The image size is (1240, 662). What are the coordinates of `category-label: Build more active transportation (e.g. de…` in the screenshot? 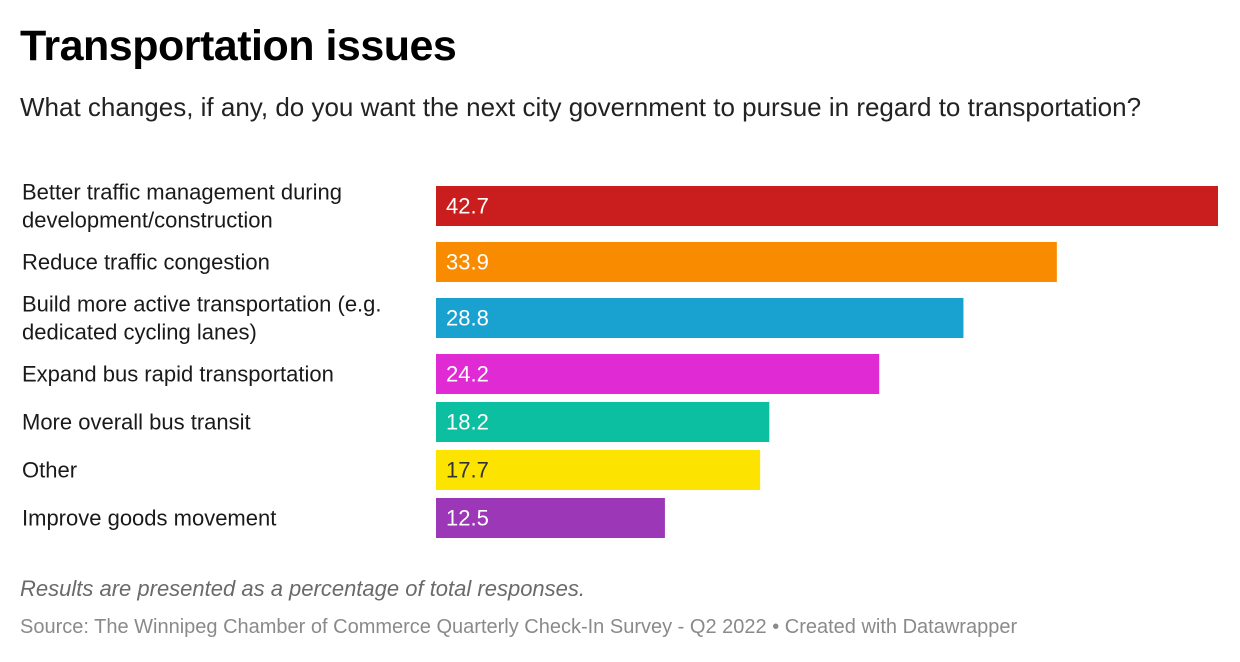 It's located at (202, 318).